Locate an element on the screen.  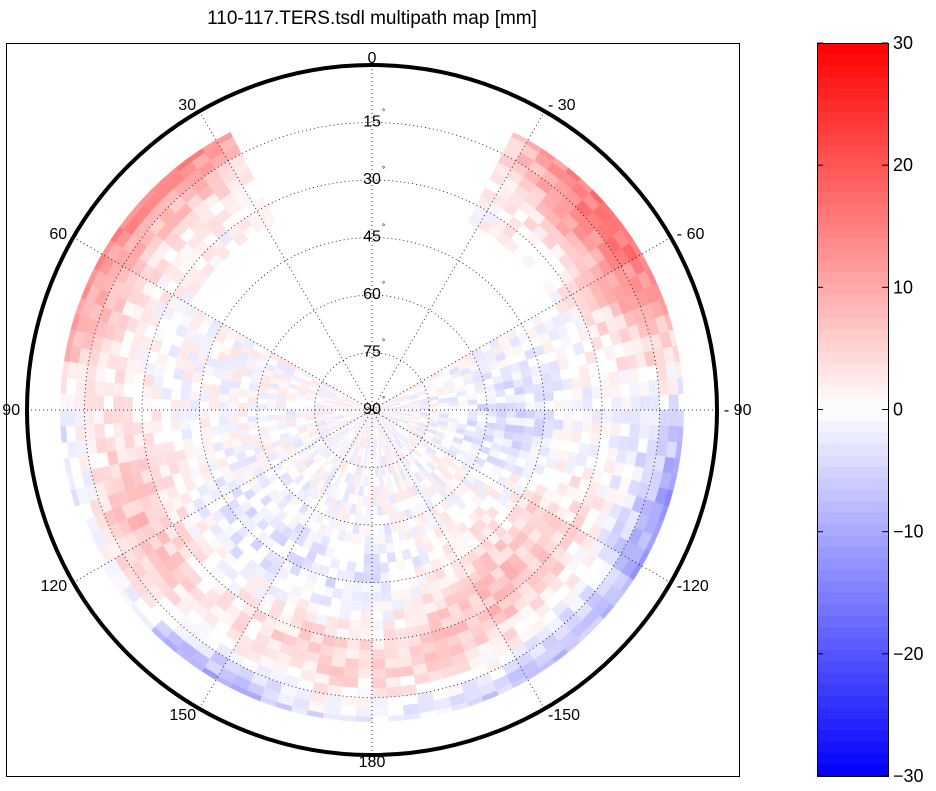
colorbar-tick-label: 10 is located at coordinates (903, 287).